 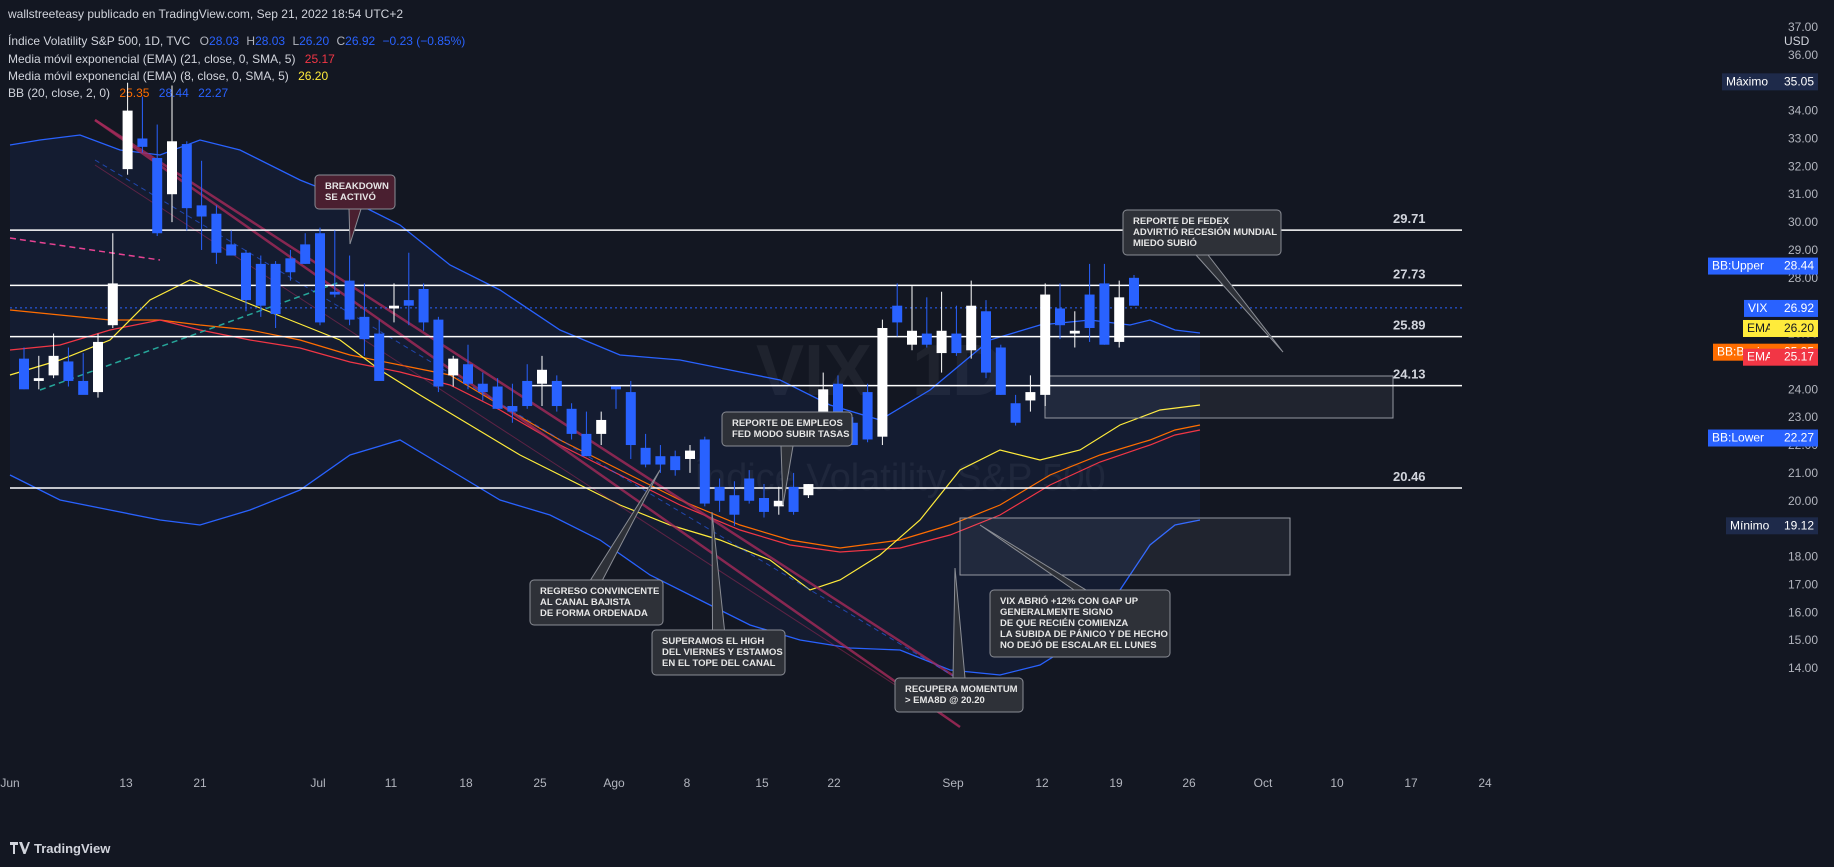 What do you see at coordinates (213, 93) in the screenshot?
I see `bb-lower-value: 22.27` at bounding box center [213, 93].